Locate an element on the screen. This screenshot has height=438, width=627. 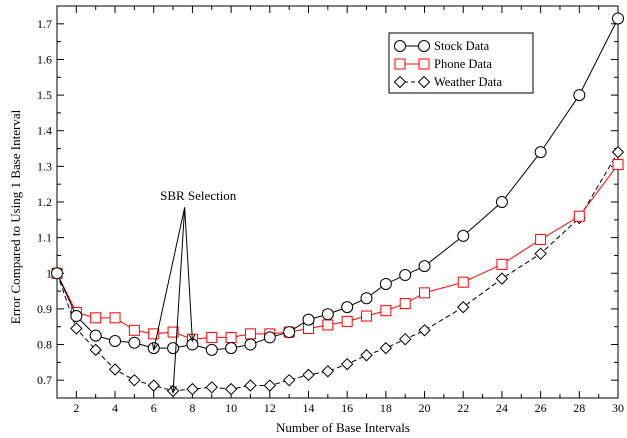
legend-item: Phone Data is located at coordinates (443, 64).